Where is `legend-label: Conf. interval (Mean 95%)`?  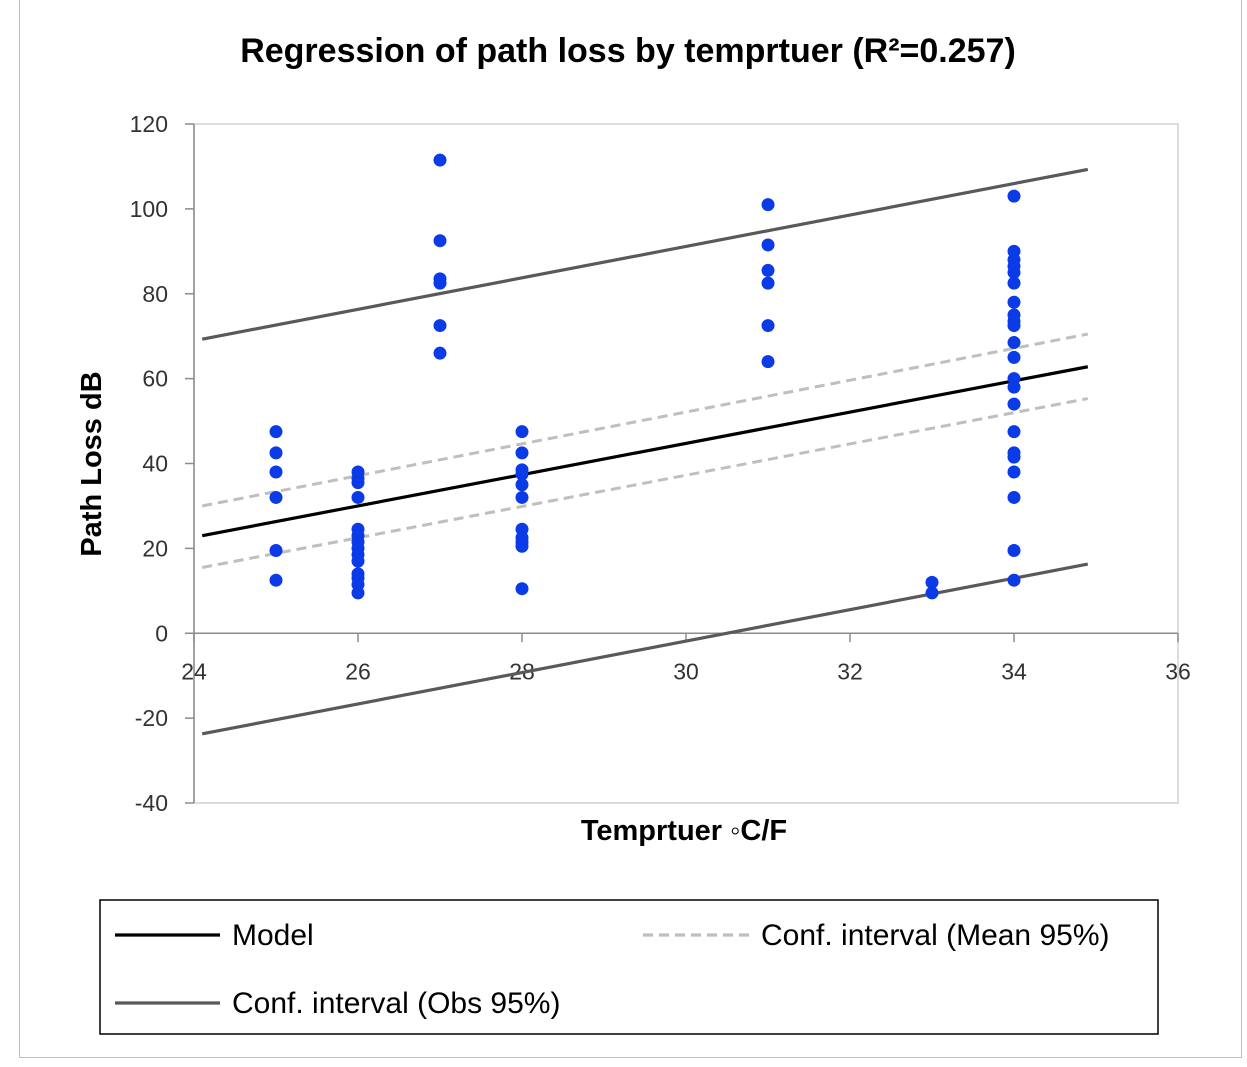 legend-label: Conf. interval (Mean 95%) is located at coordinates (935, 935).